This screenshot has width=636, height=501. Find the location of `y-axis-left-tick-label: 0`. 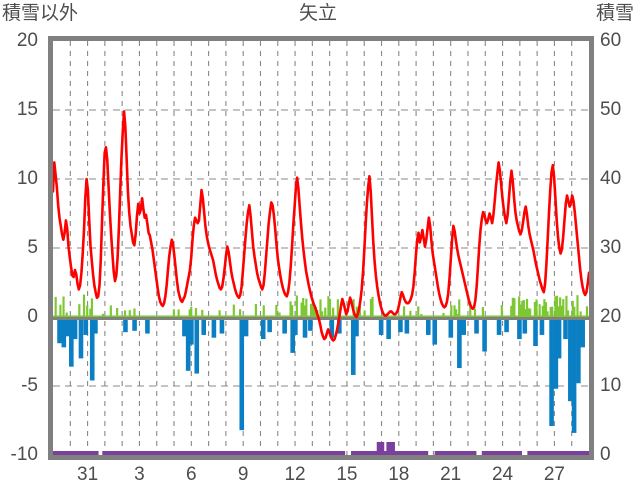

y-axis-left-tick-label: 0 is located at coordinates (32, 316).